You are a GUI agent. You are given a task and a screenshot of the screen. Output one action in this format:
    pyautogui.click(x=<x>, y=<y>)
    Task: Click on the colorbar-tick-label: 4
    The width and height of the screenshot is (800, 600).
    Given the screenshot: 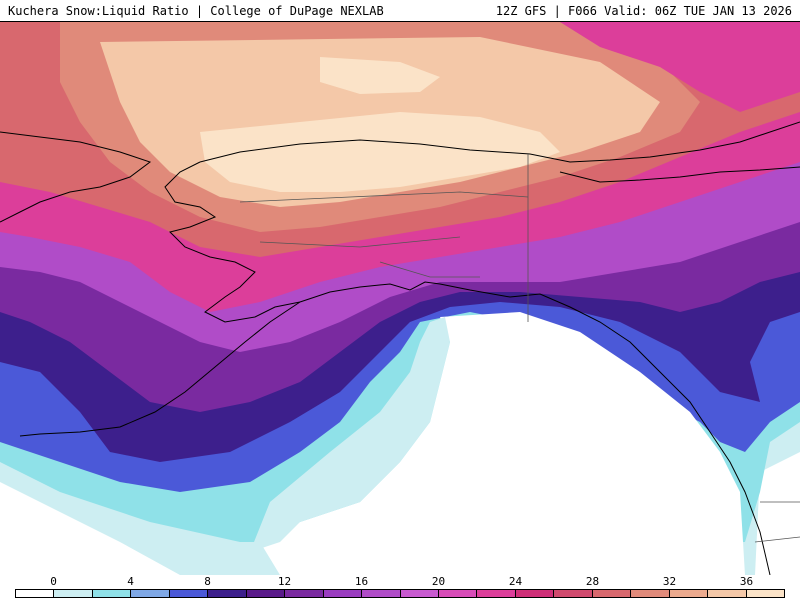 What is the action you would take?
    pyautogui.click(x=130, y=581)
    